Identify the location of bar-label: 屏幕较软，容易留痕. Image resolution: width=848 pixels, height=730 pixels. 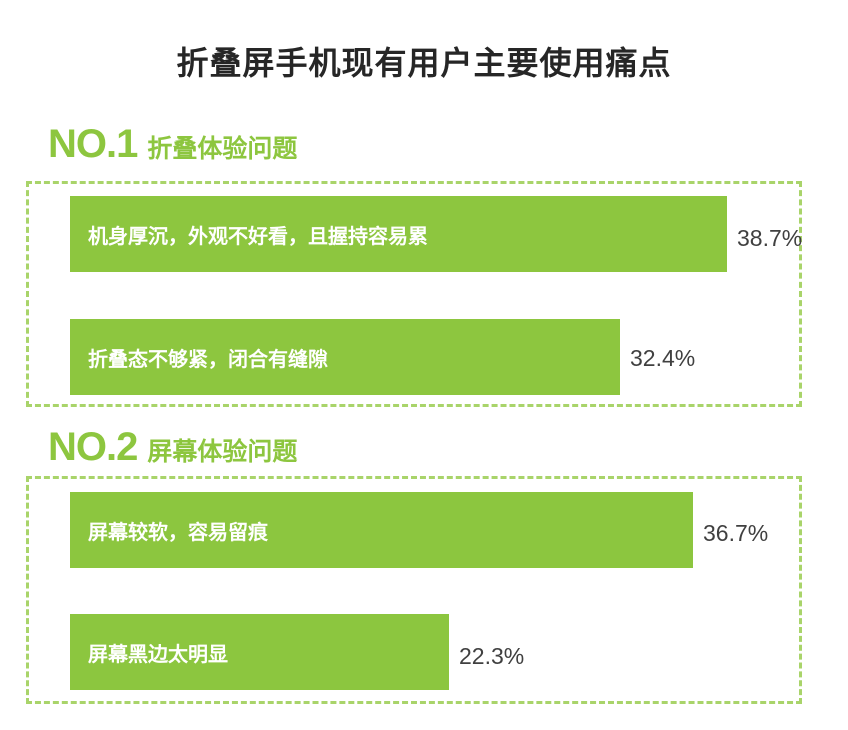
(178, 531).